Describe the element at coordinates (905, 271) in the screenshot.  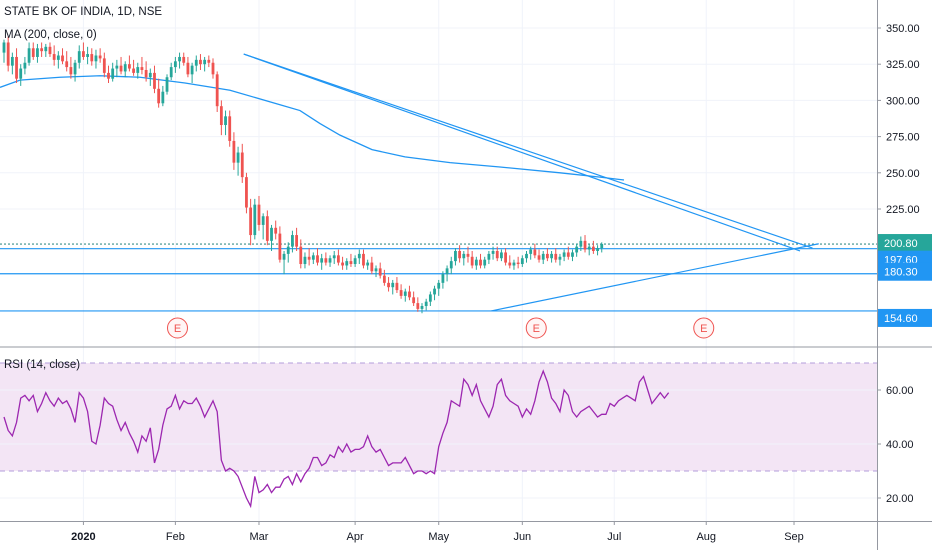
I see `price-tag-l2: 180.30` at that location.